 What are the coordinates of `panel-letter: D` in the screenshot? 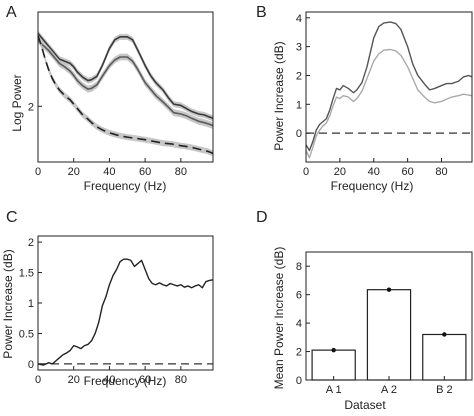 It's located at (262, 217).